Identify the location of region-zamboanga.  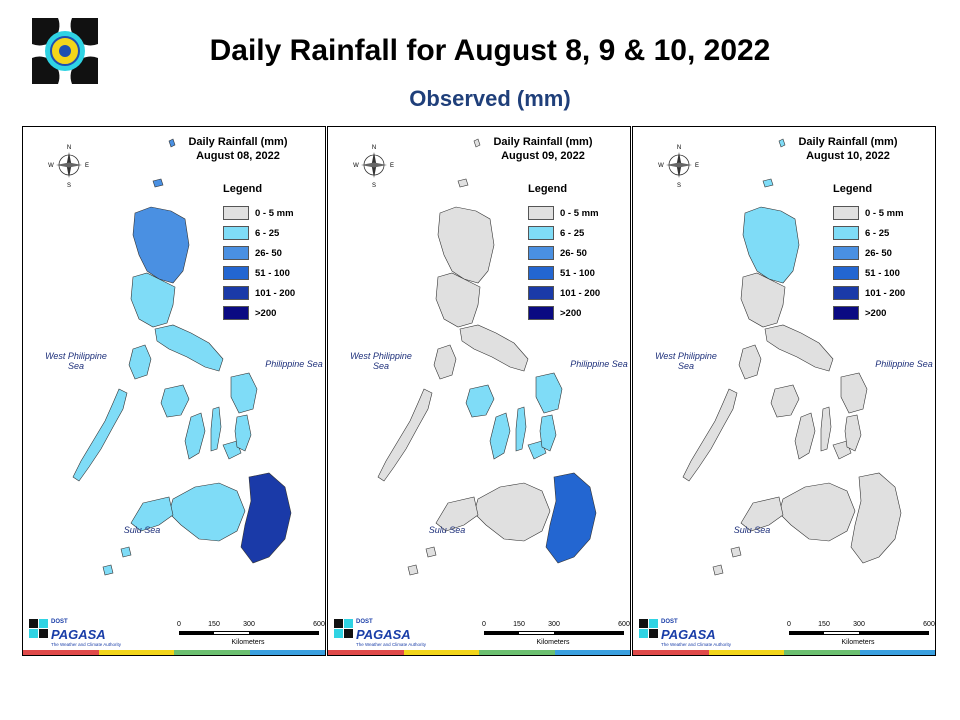
(762, 514).